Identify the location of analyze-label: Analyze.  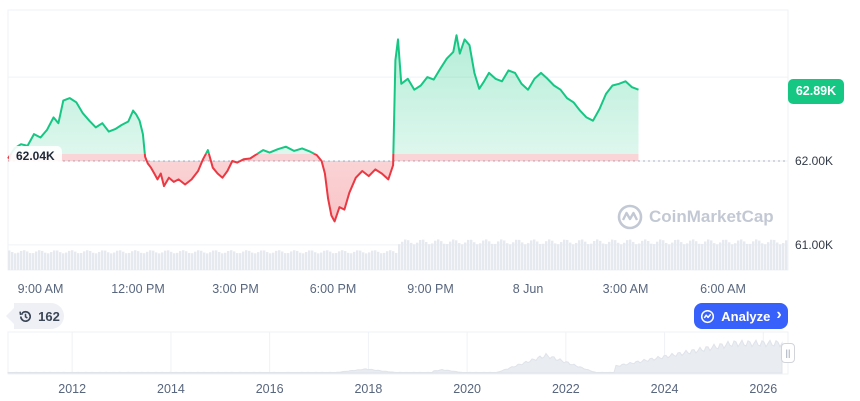
(746, 316).